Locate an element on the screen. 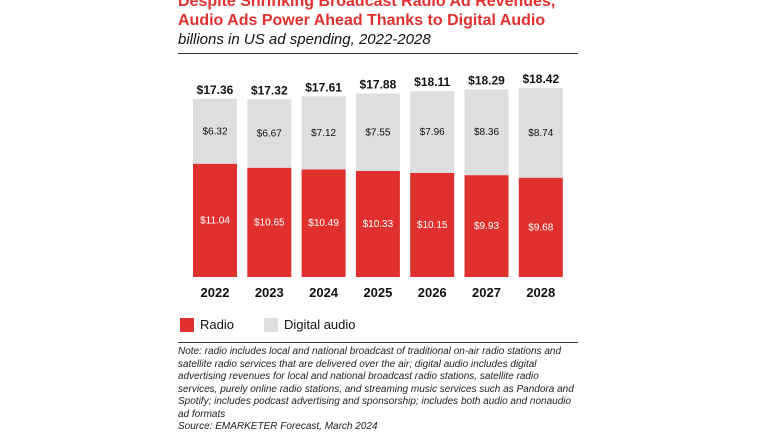 The image size is (758, 434). label-total-2025: $17.88 is located at coordinates (378, 85).